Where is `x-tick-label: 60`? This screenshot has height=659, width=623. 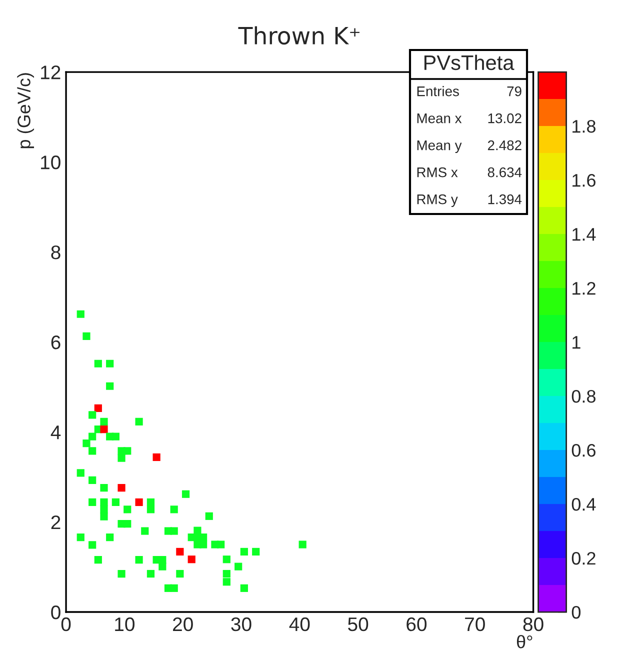
x-tick-label: 60 is located at coordinates (416, 624).